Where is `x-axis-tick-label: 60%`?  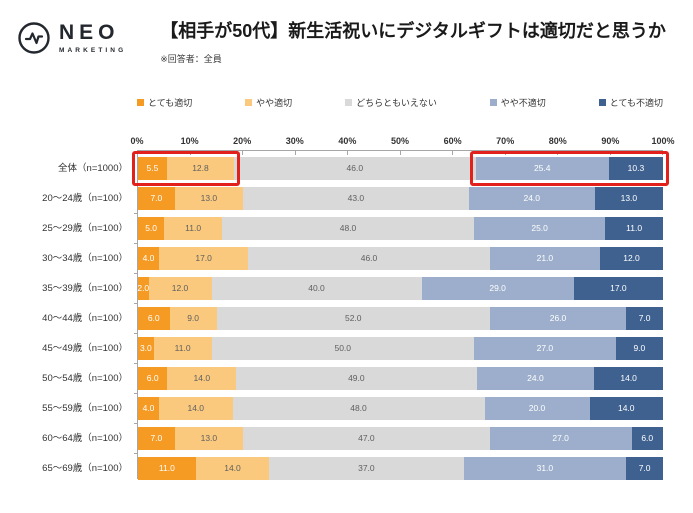 x-axis-tick-label: 60% is located at coordinates (452, 140).